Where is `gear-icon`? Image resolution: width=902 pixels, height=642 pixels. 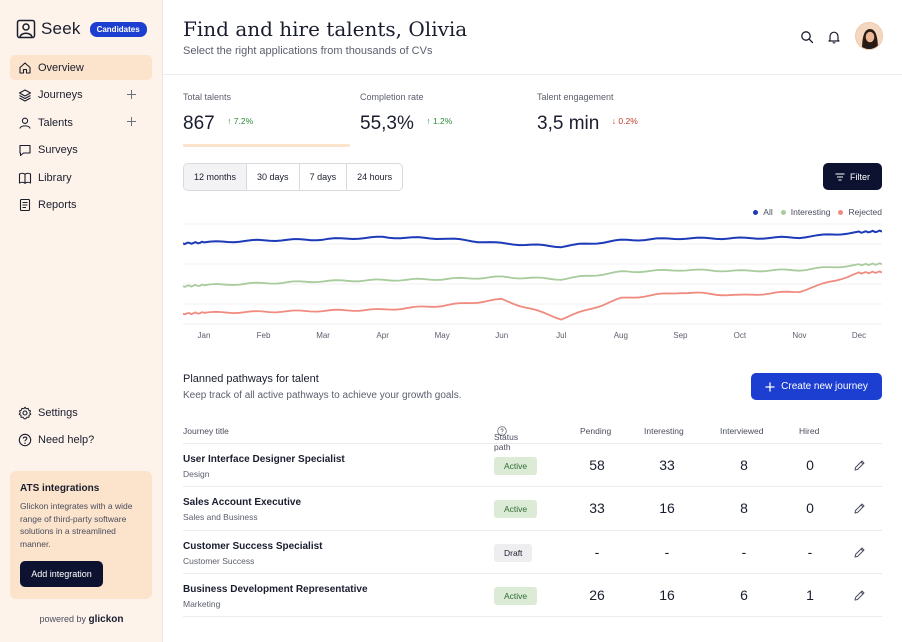 gear-icon is located at coordinates (25, 412).